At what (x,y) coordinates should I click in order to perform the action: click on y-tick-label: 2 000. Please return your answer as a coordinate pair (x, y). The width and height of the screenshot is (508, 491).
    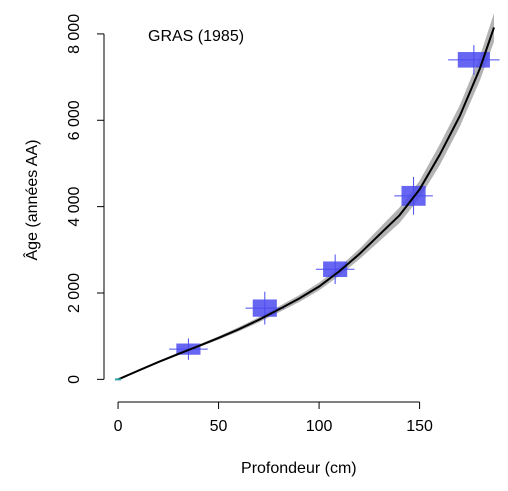
    Looking at the image, I should click on (74, 293).